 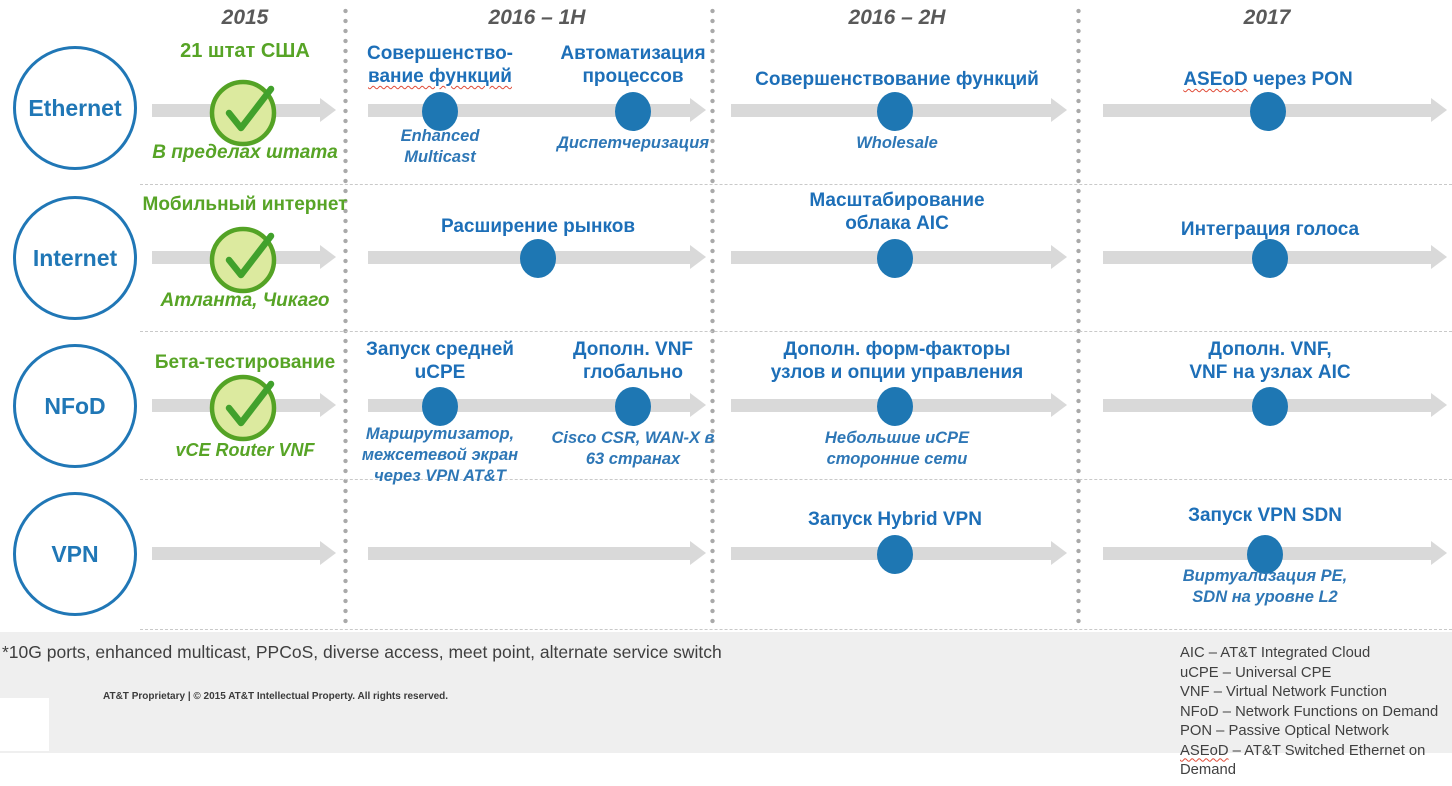 I want to click on label-line: через PON, so click(x=1300, y=79).